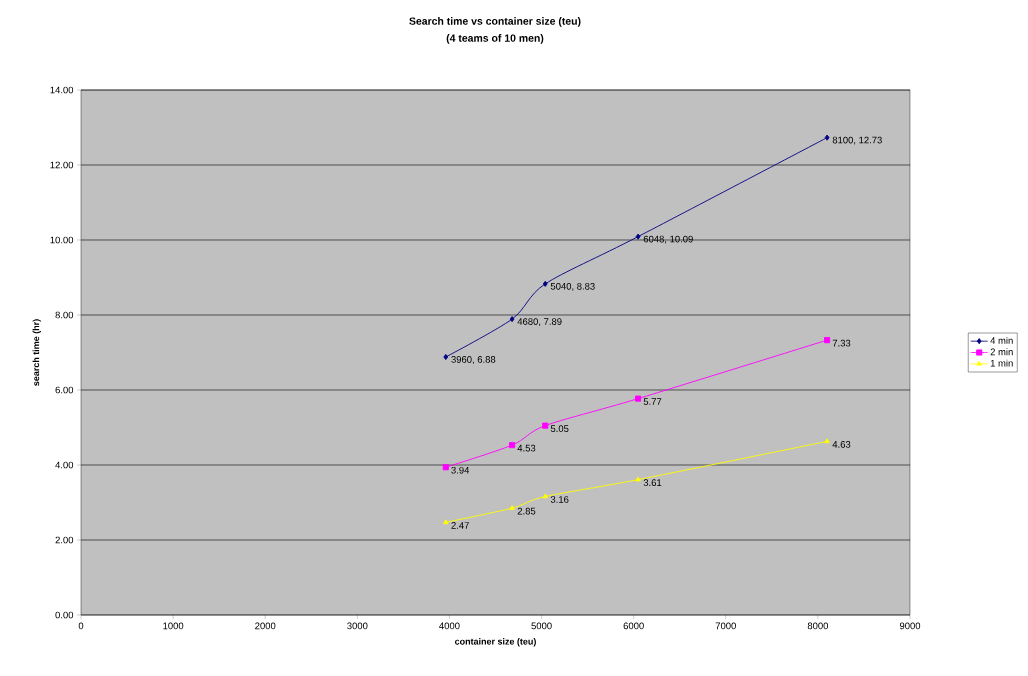  What do you see at coordinates (36, 352) in the screenshot?
I see `y-axis-title: search time (hr)` at bounding box center [36, 352].